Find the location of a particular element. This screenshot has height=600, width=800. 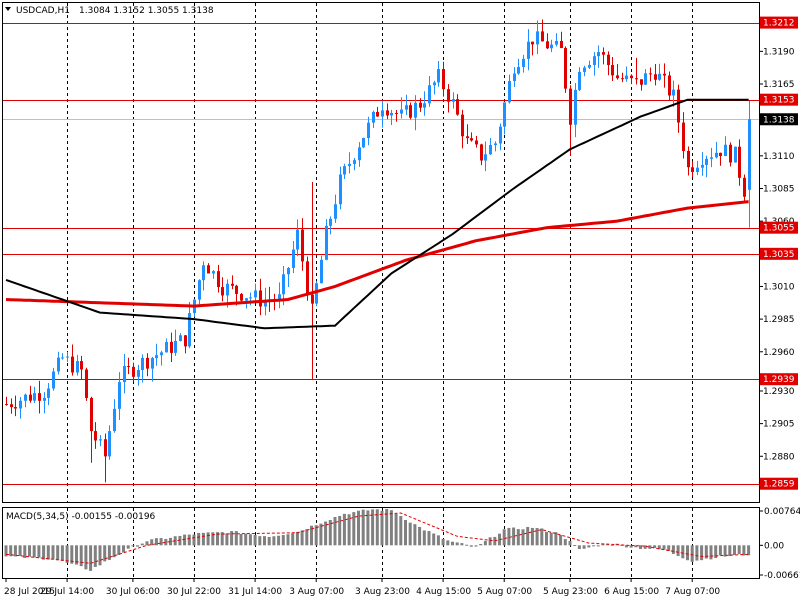

price-tick-label: 1.2960 is located at coordinates (779, 353).